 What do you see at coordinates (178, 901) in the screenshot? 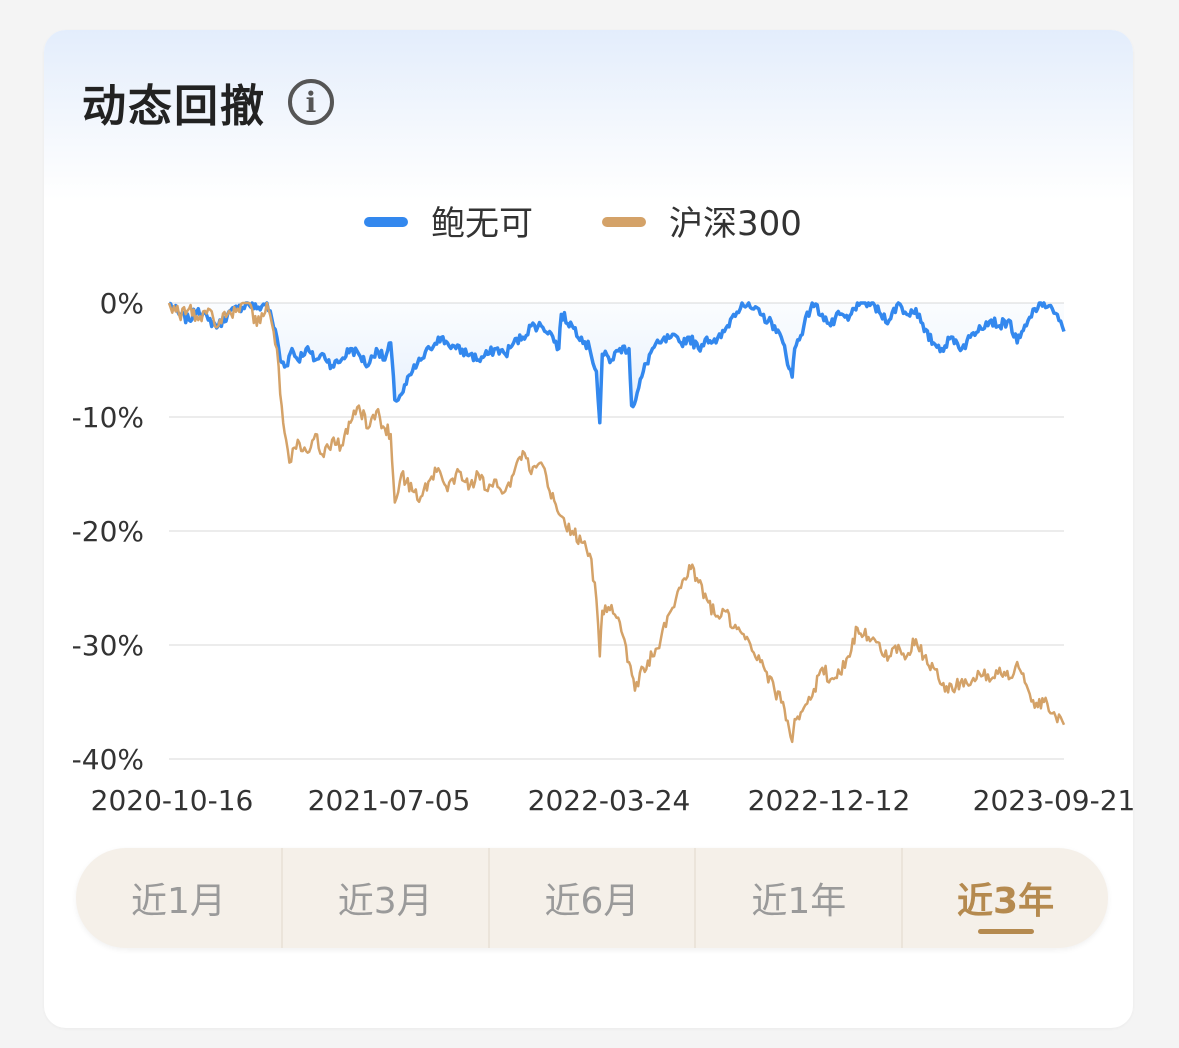
I see `range-tab-label: 近1月` at bounding box center [178, 901].